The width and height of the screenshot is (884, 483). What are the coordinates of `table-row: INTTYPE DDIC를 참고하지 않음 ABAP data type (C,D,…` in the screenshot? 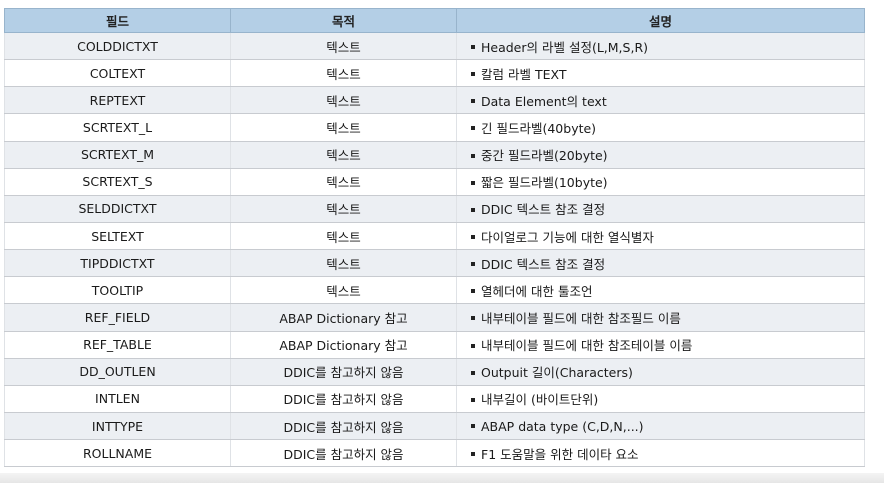 It's located at (434, 426).